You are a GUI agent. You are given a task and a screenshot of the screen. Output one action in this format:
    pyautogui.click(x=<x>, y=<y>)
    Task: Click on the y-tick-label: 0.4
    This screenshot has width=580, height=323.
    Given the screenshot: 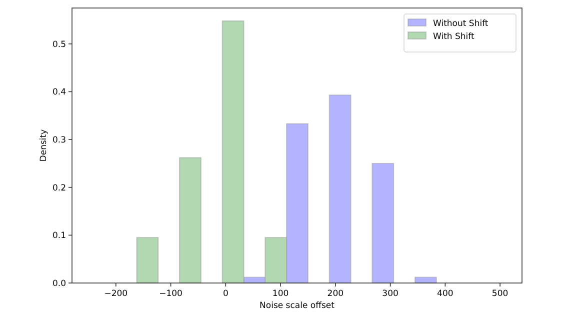 What is the action you would take?
    pyautogui.click(x=59, y=93)
    